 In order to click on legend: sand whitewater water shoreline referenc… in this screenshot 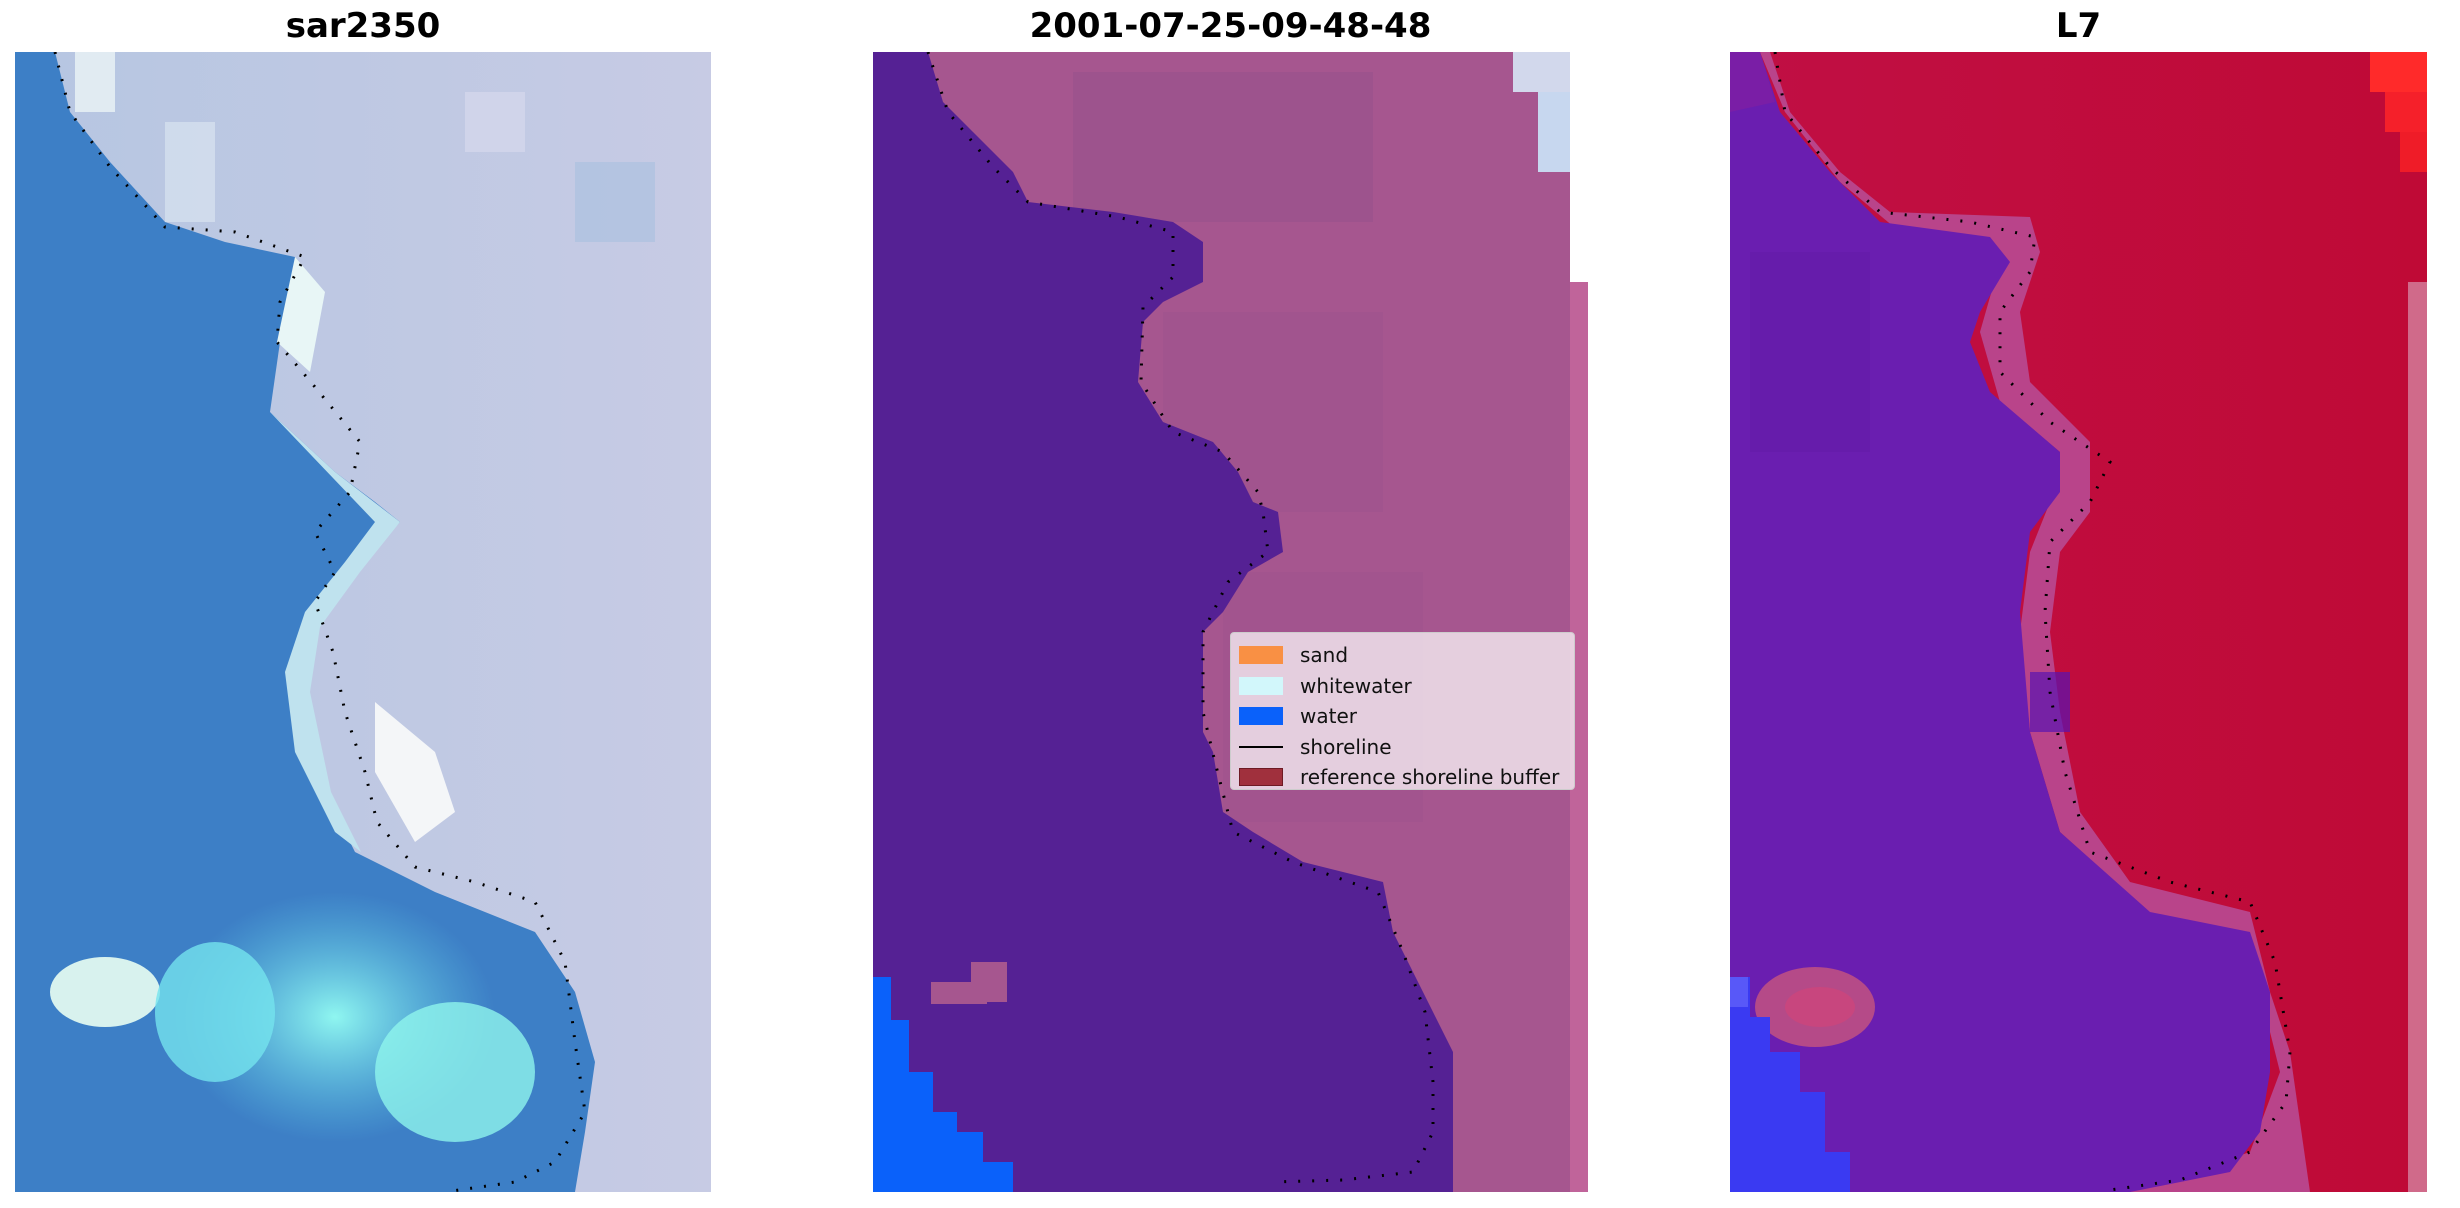, I will do `click(1402, 711)`.